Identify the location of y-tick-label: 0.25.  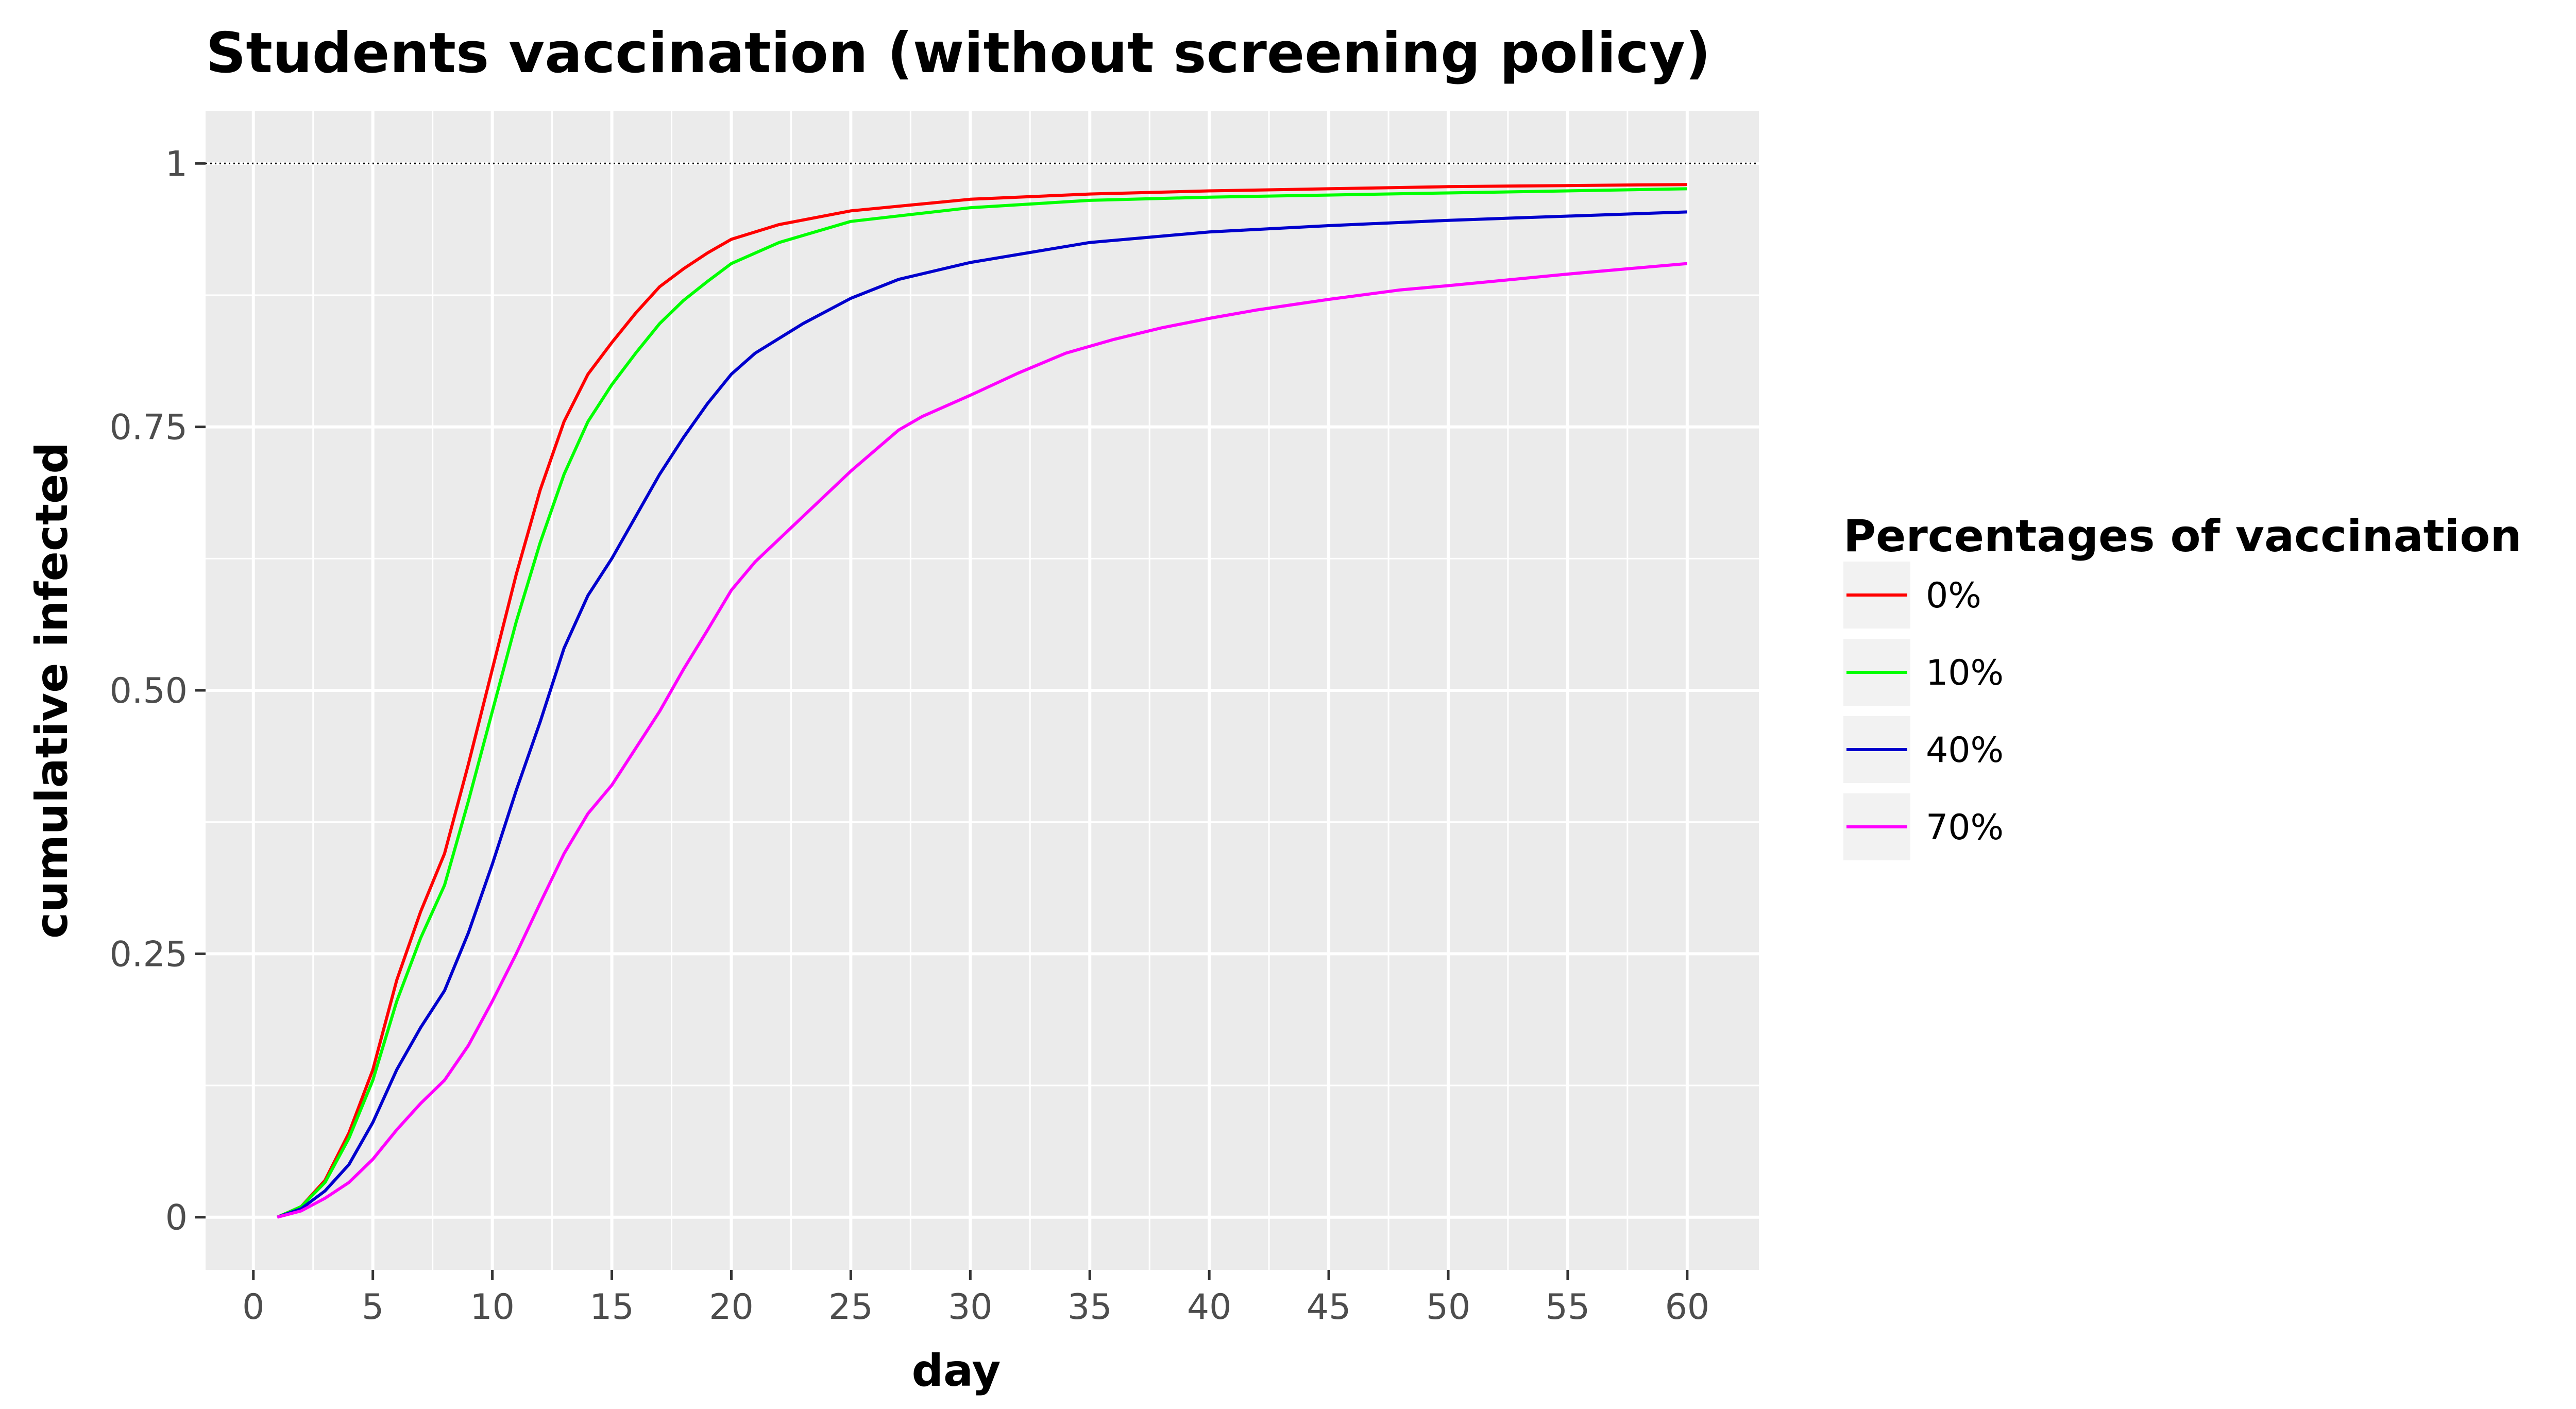
(149, 954).